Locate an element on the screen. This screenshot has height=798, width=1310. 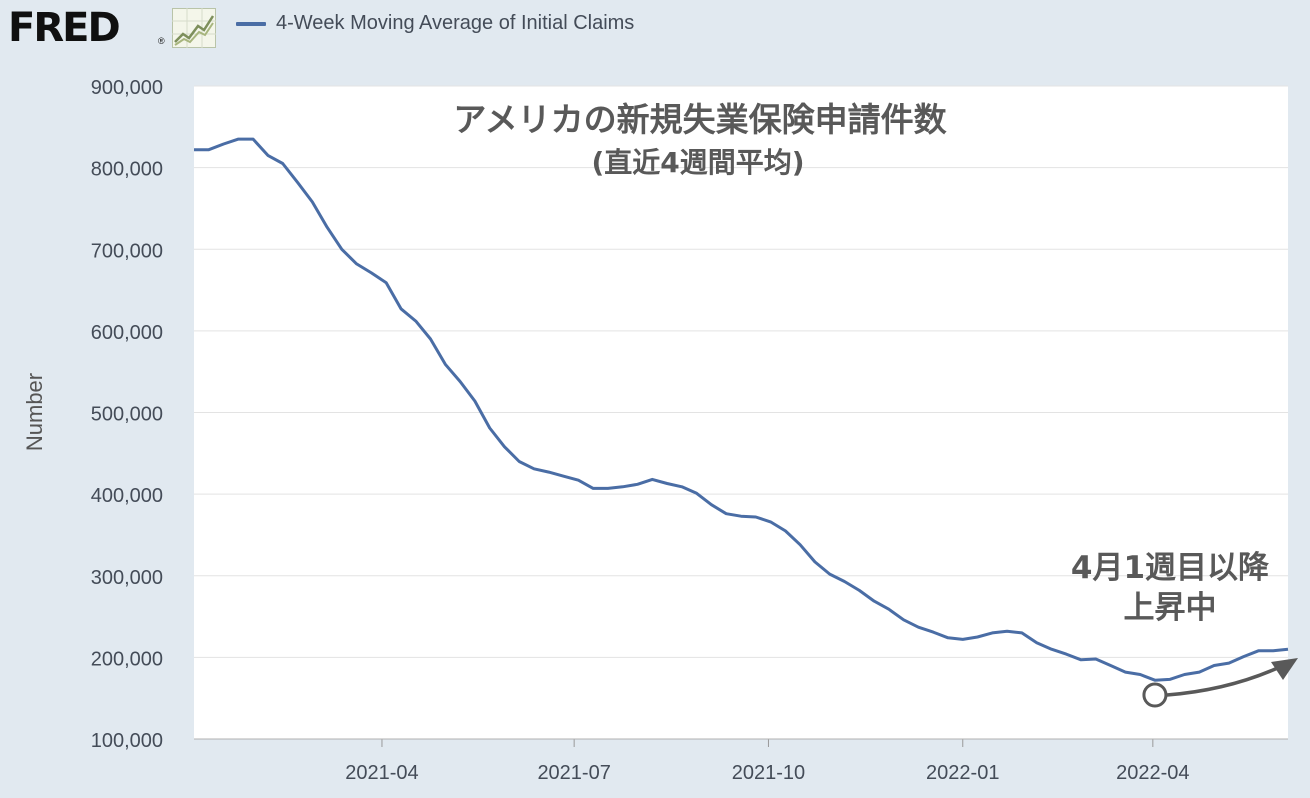
annotation-arrow is located at coordinates (1224, 680).